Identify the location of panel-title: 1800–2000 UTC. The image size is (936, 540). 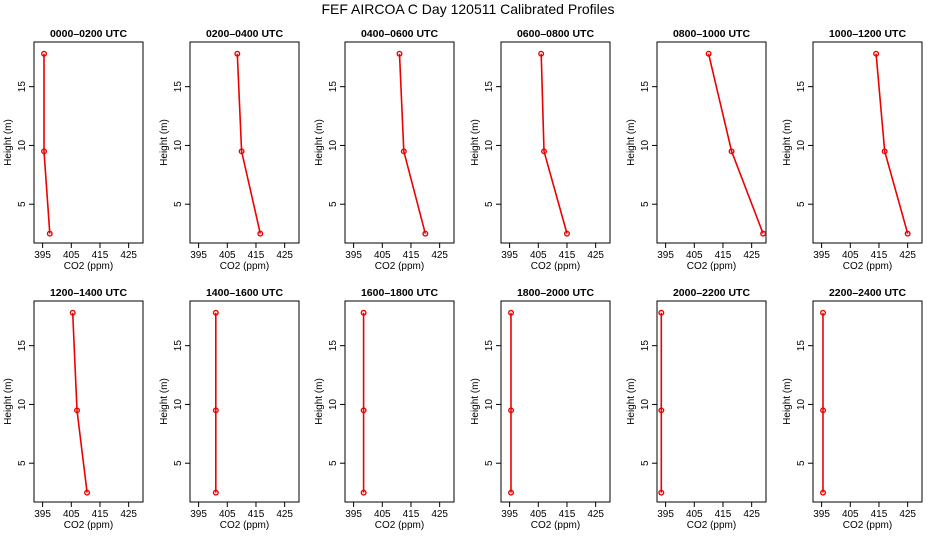
(555, 293).